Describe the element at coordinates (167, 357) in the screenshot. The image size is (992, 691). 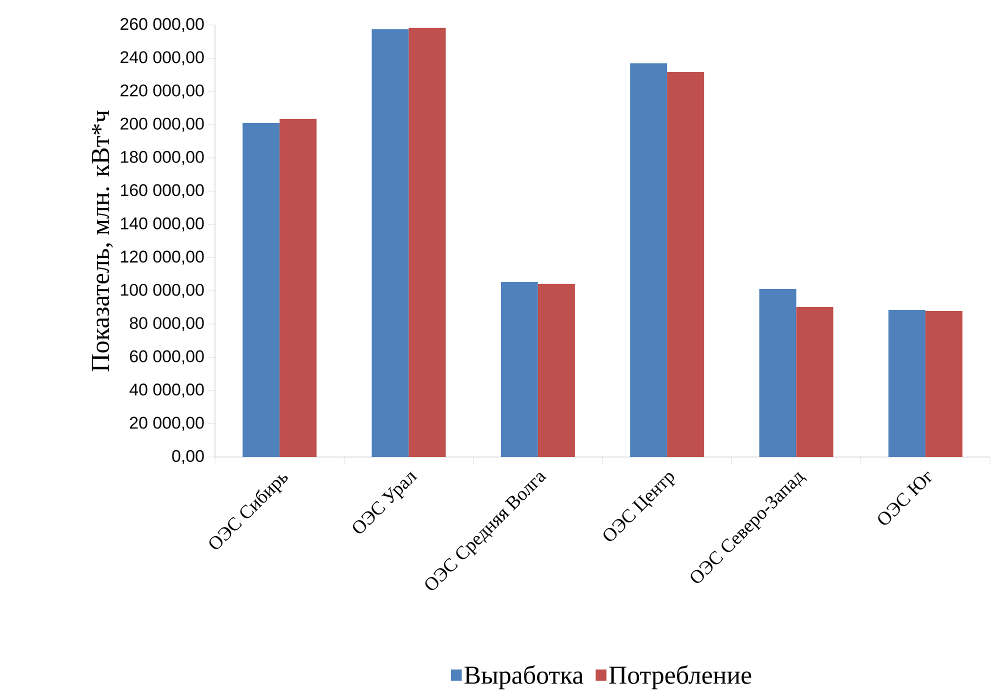
I see `y-tick-label: 60 000,00` at that location.